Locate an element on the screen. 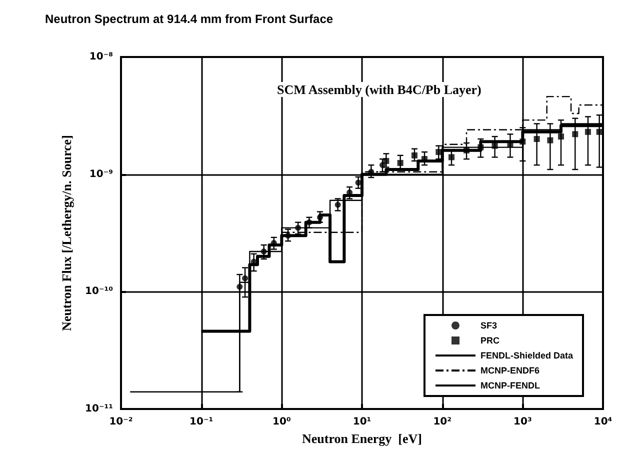  legend-label: MCNP-FENDL is located at coordinates (510, 385).